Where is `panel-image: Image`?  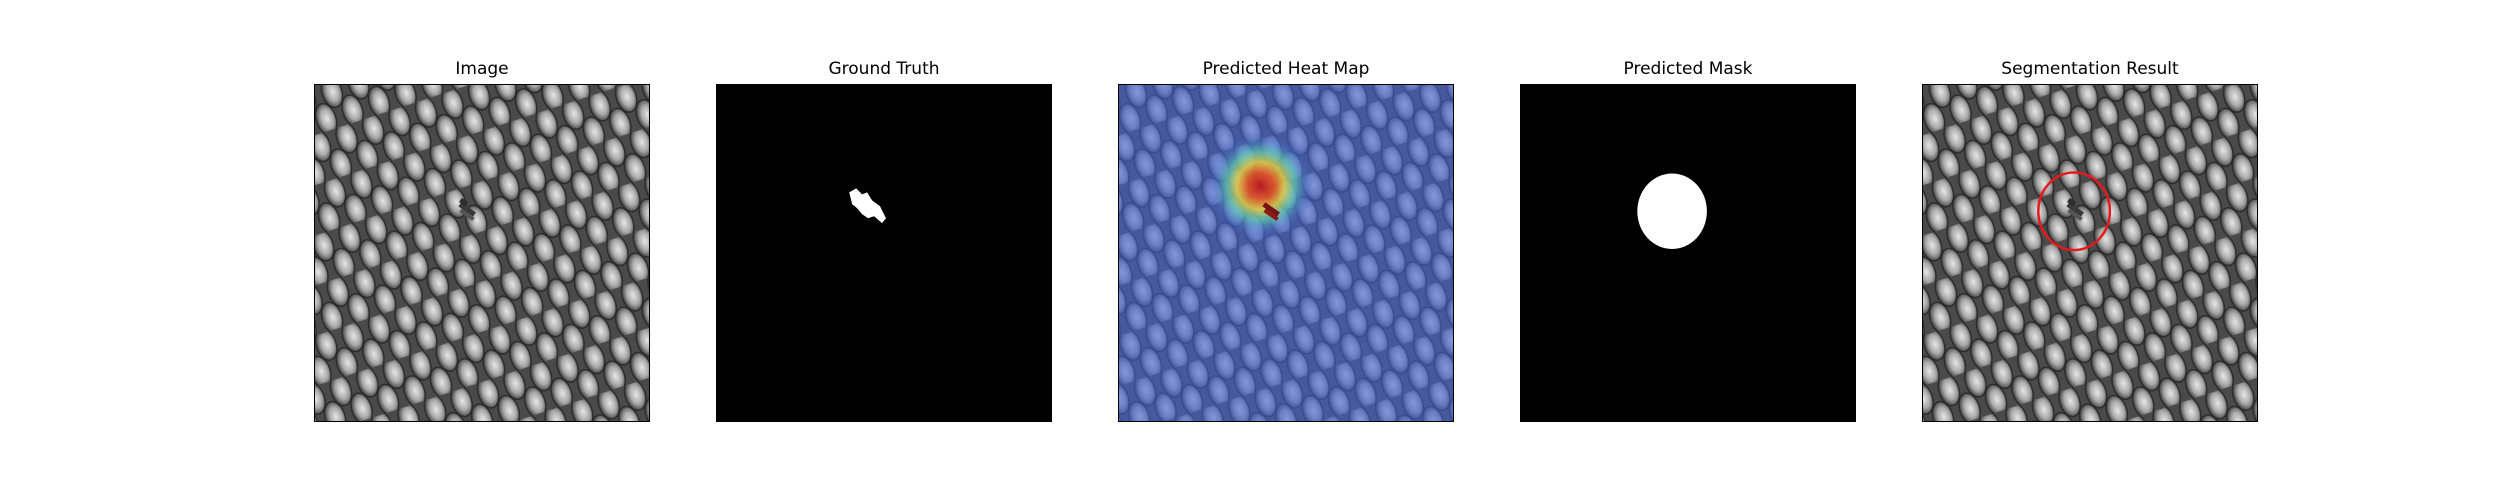 panel-image: Image is located at coordinates (482, 240).